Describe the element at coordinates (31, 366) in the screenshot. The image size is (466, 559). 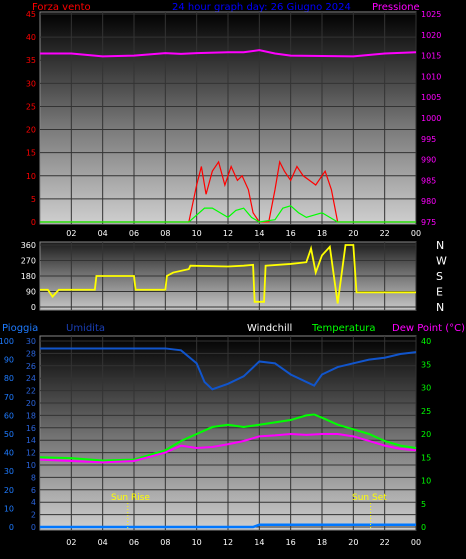
I see `humidity-scale-tick-label: 26` at that location.